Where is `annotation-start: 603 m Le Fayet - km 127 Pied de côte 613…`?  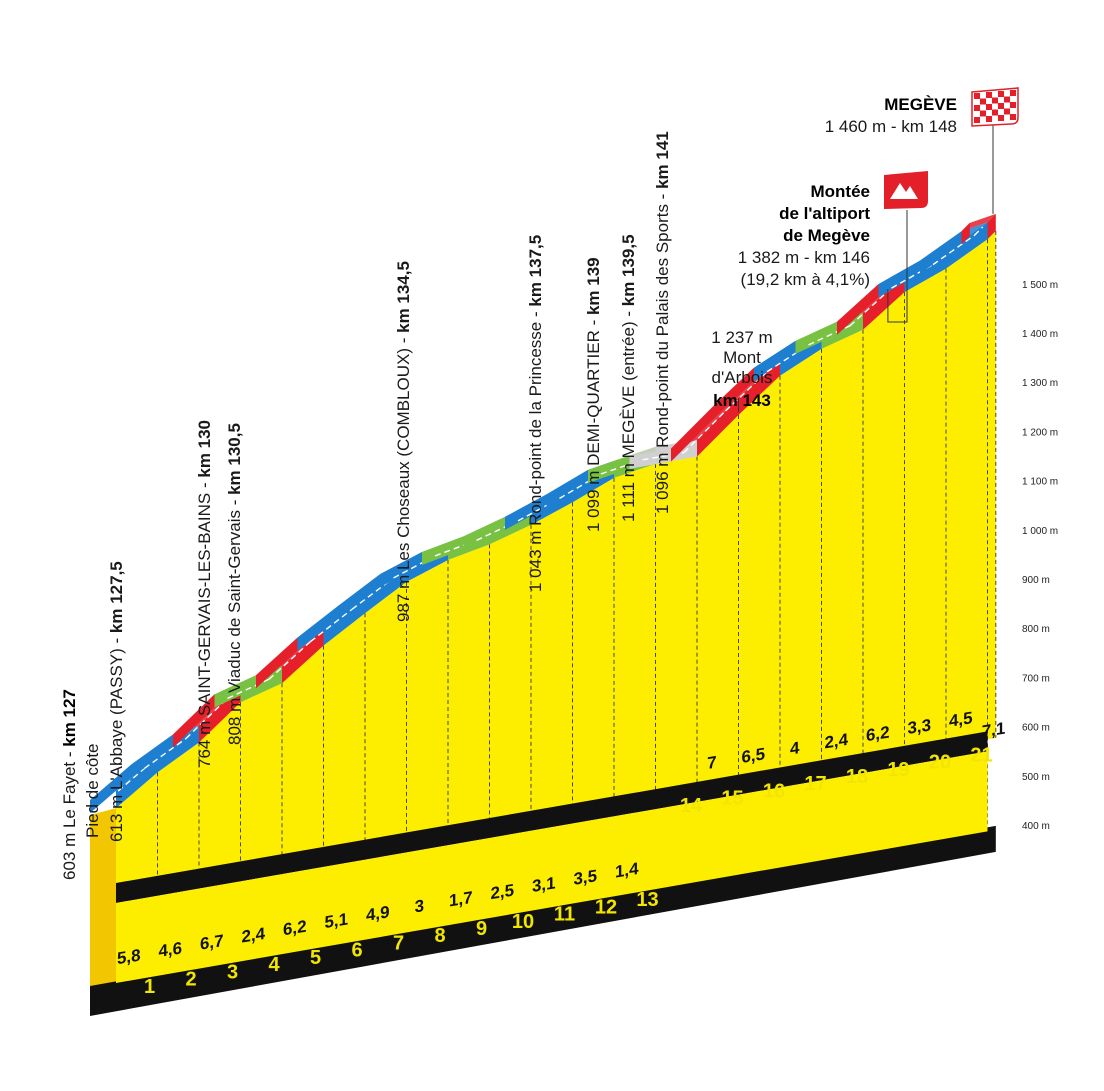
annotation-start: 603 m Le Fayet - km 127 Pied de côte 613… is located at coordinates (93, 720).